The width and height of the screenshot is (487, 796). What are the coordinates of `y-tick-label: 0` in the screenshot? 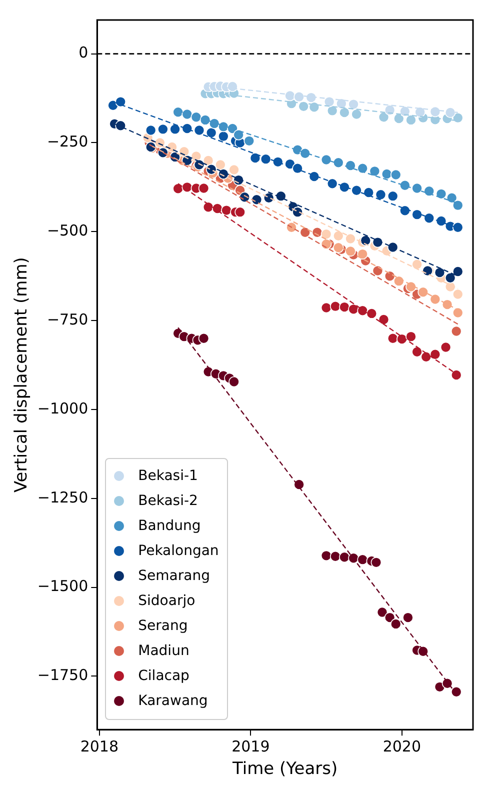 It's located at (83, 53).